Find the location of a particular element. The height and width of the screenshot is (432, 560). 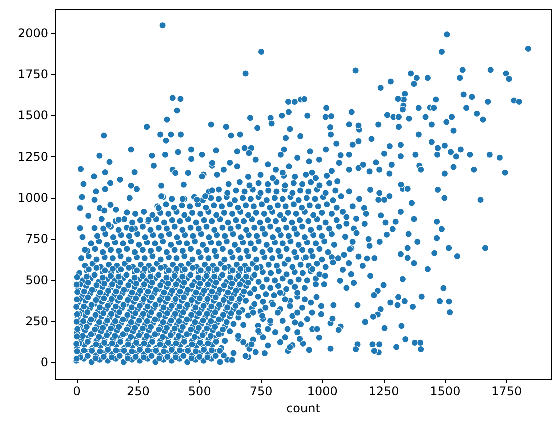

y-tick-label: 1250 is located at coordinates (33, 157).